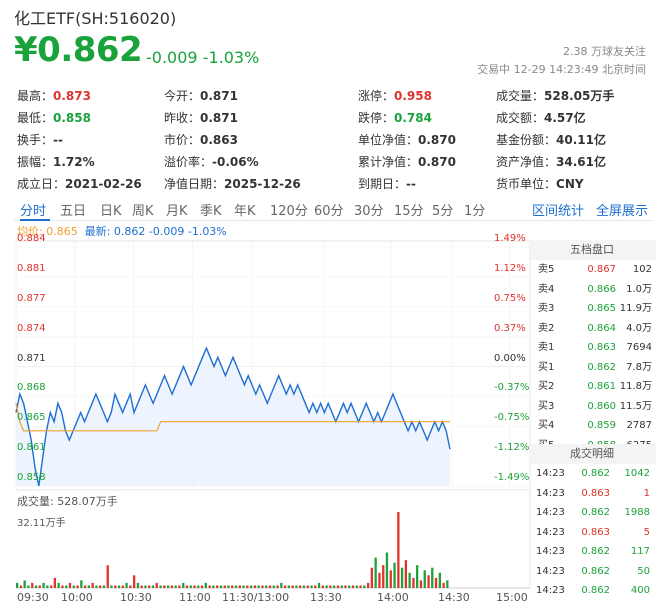  I want to click on y-price-label: 0.871, so click(31, 358).